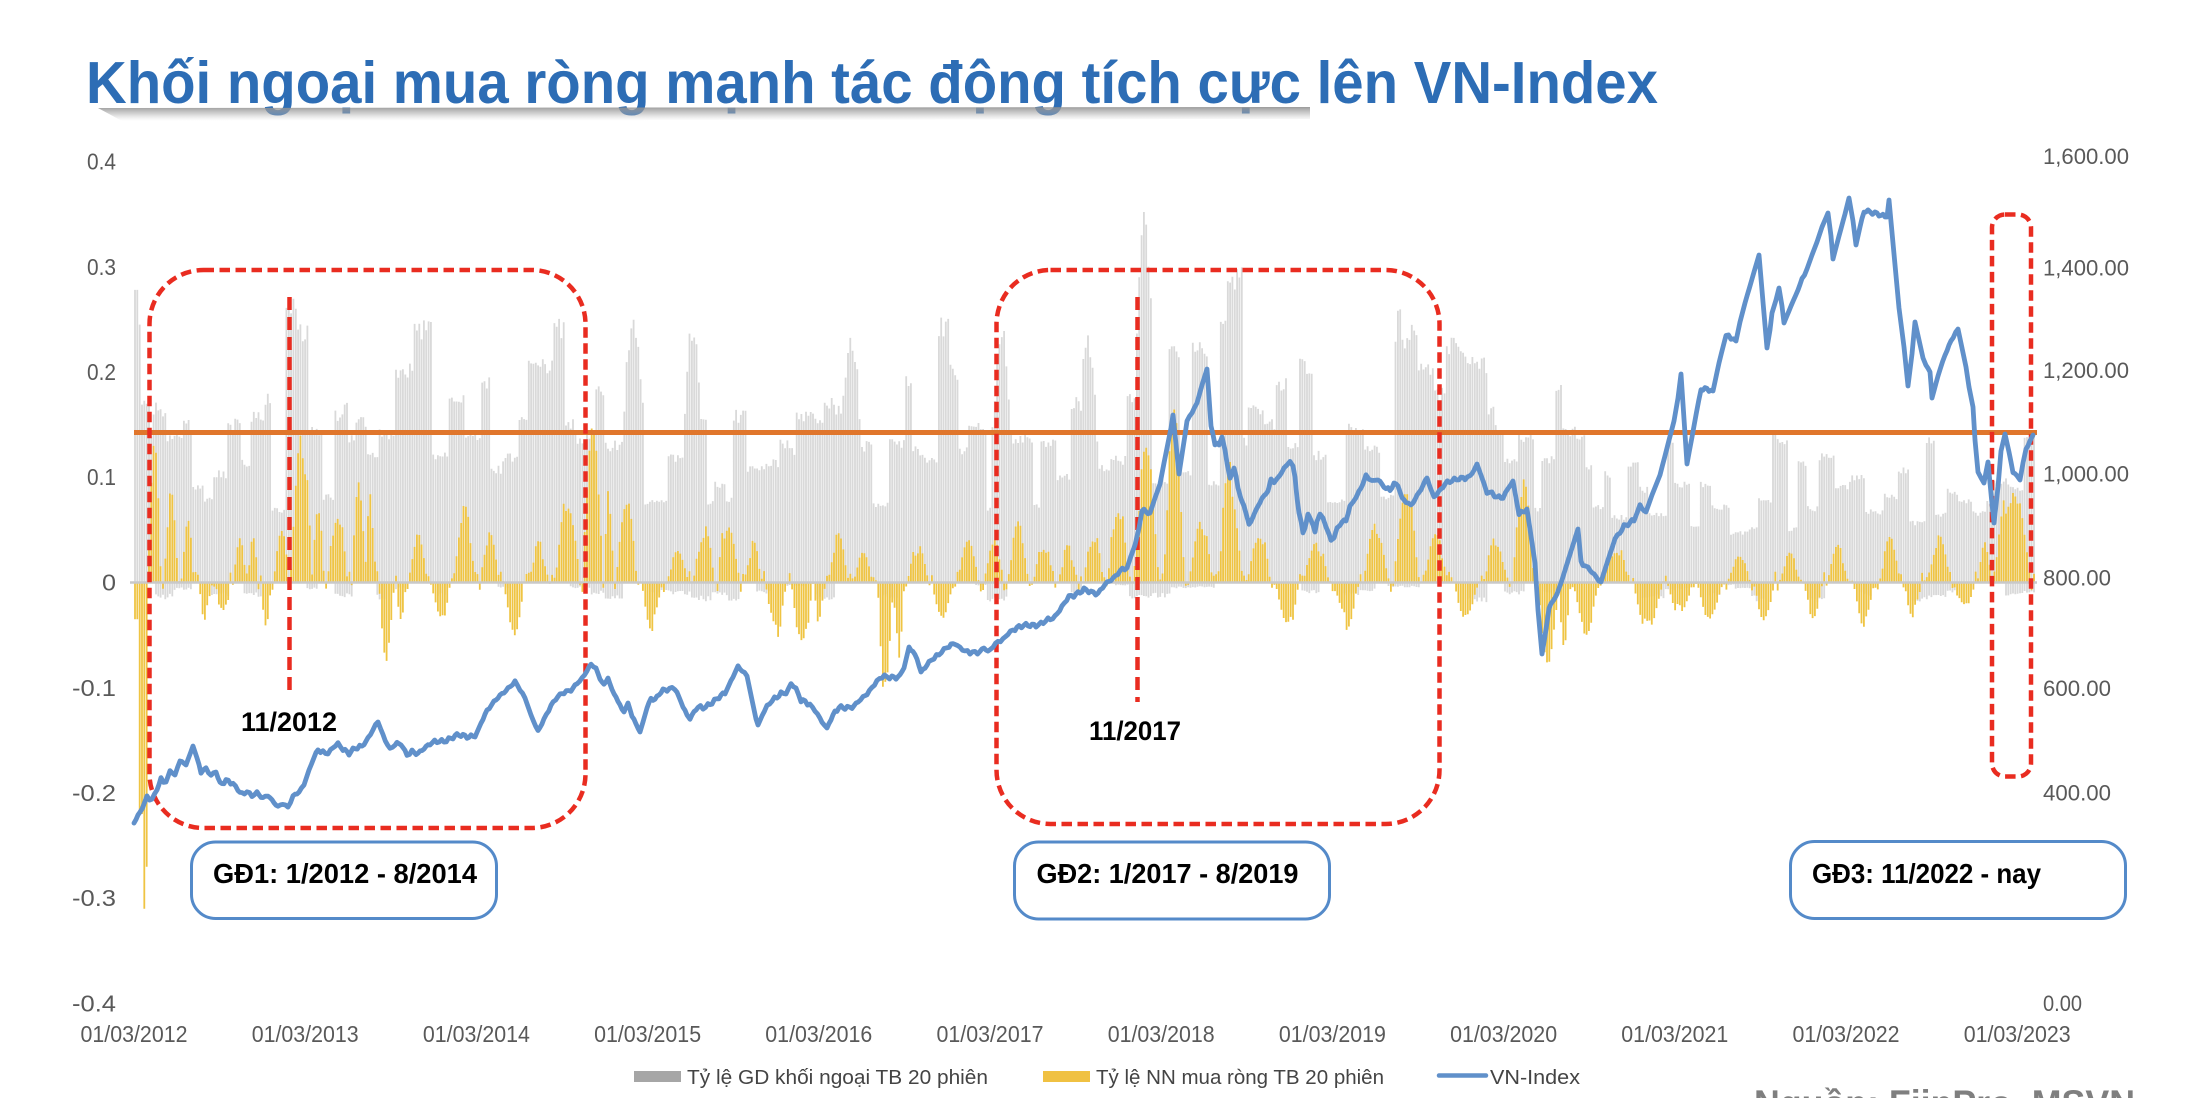 The image size is (2192, 1098). What do you see at coordinates (2077, 793) in the screenshot?
I see `svg-text: 400.00` at bounding box center [2077, 793].